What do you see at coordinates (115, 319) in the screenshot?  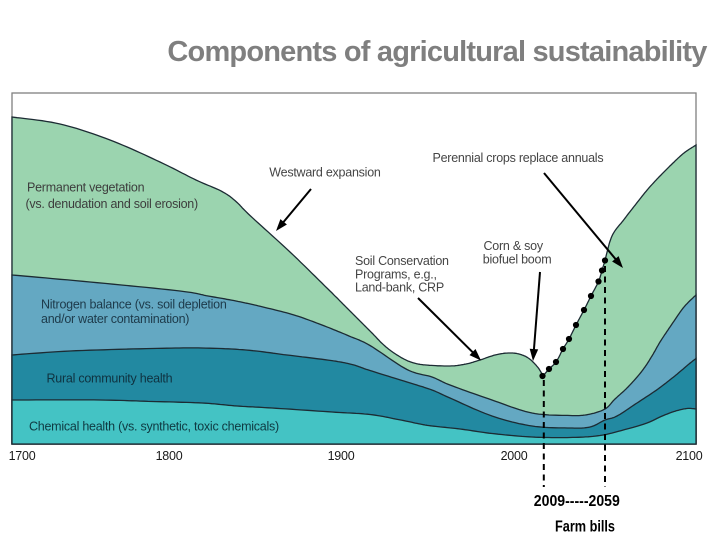 I see `svg-text: and/or water contamination)` at bounding box center [115, 319].